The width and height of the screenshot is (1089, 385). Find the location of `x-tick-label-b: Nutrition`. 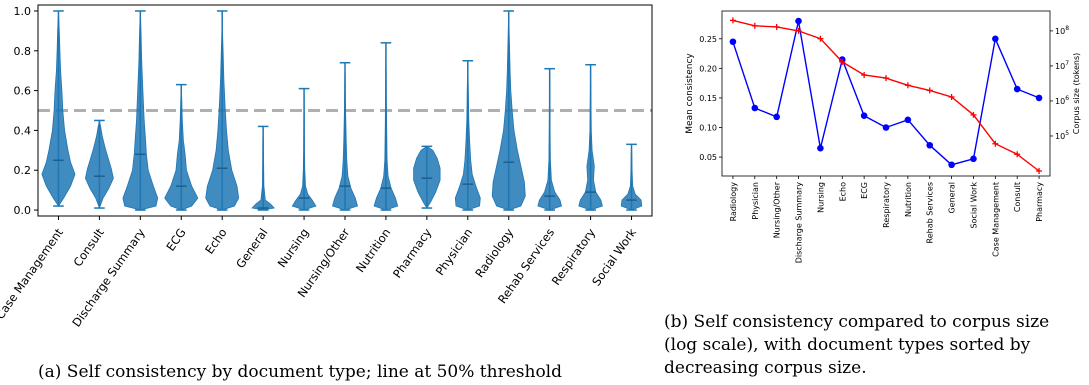

x-tick-label-b: Nutrition is located at coordinates (908, 199).